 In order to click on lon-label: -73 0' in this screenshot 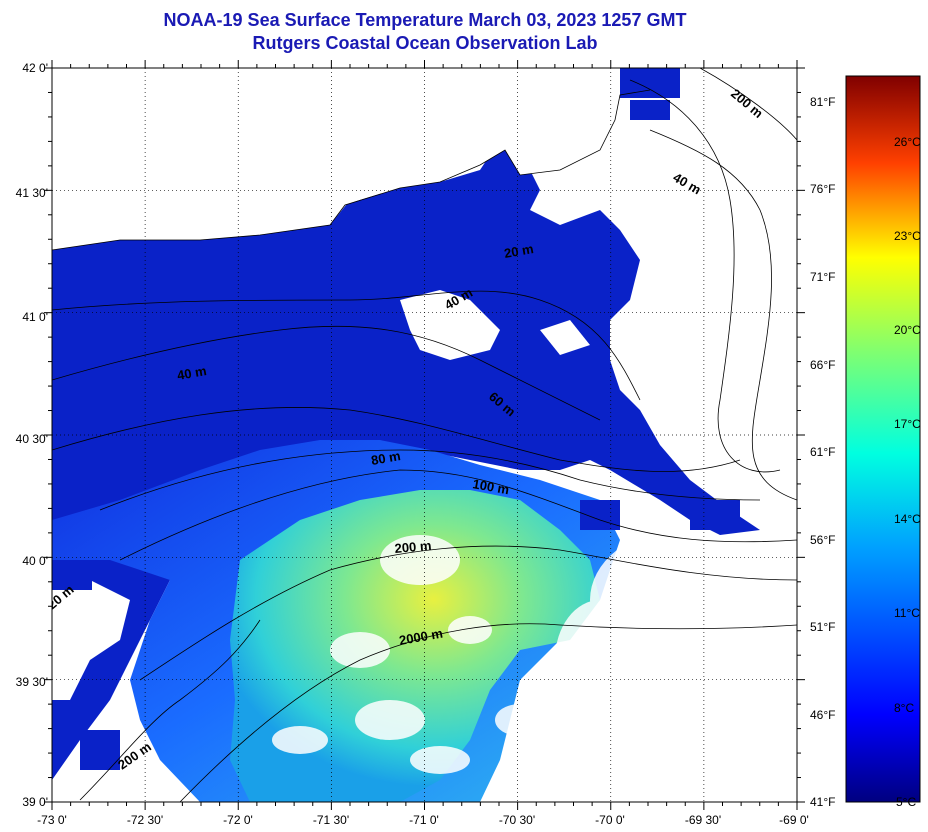, I will do `click(52, 820)`.